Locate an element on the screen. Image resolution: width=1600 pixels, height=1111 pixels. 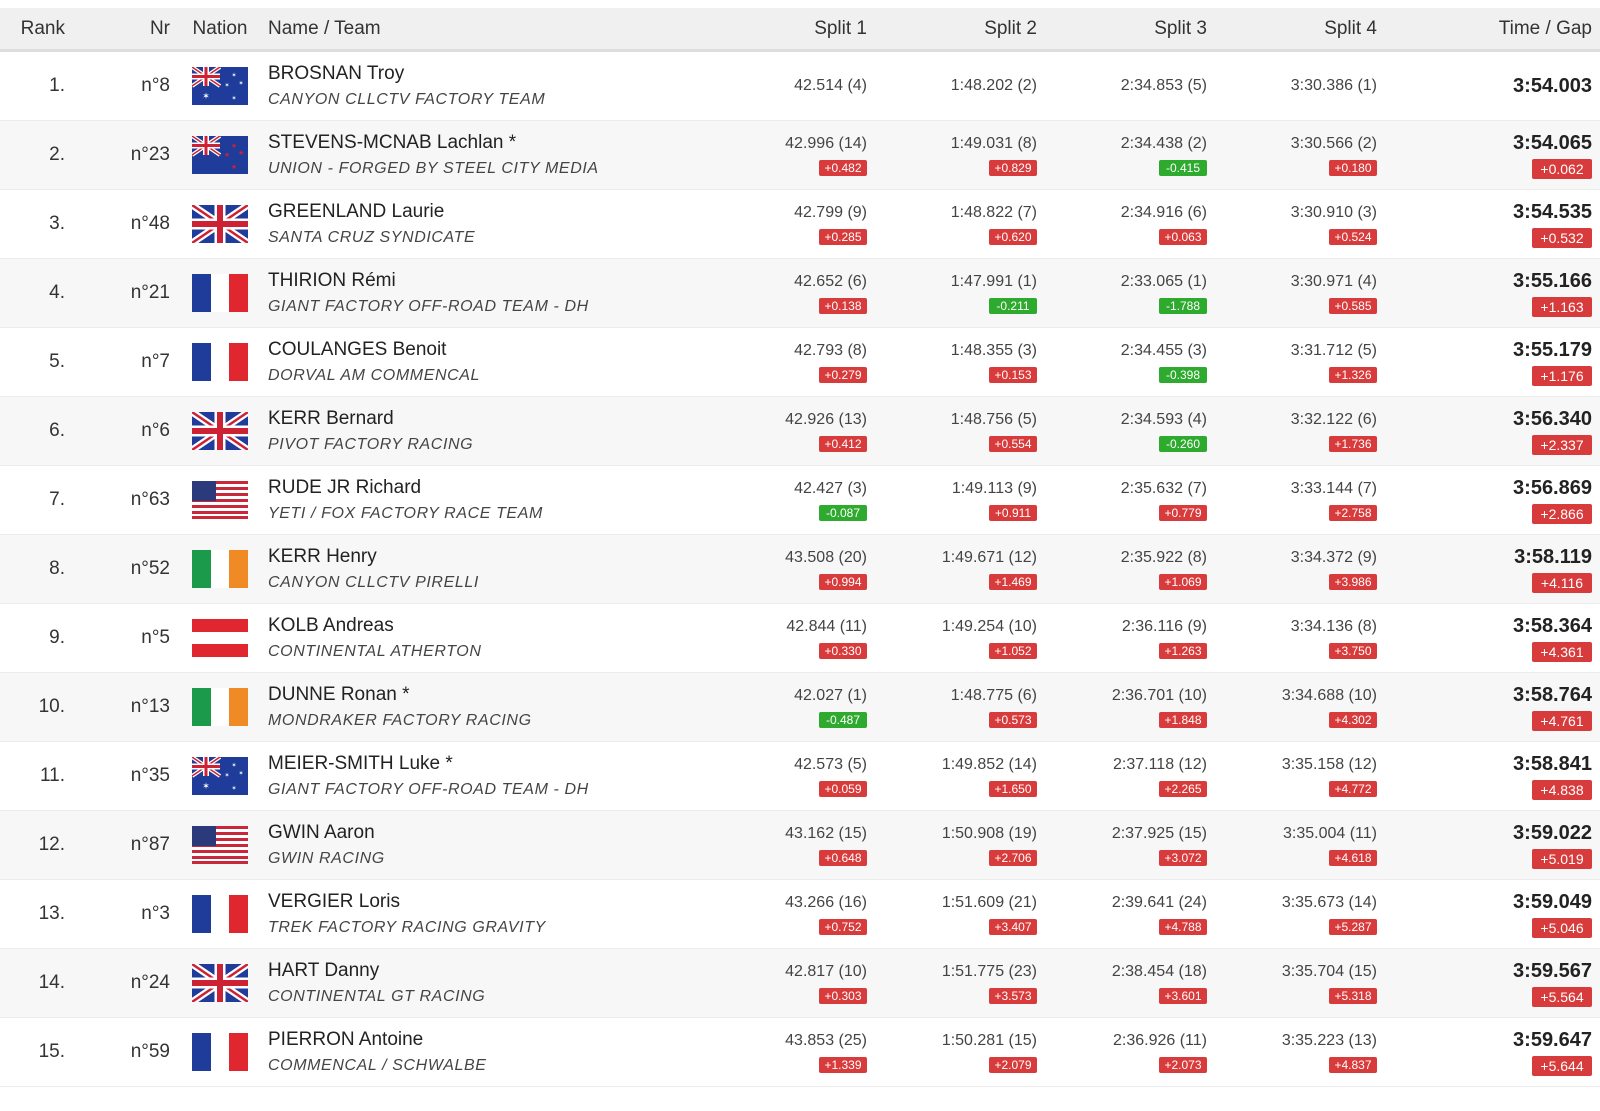
rank-cell: 4. is located at coordinates (57, 292).